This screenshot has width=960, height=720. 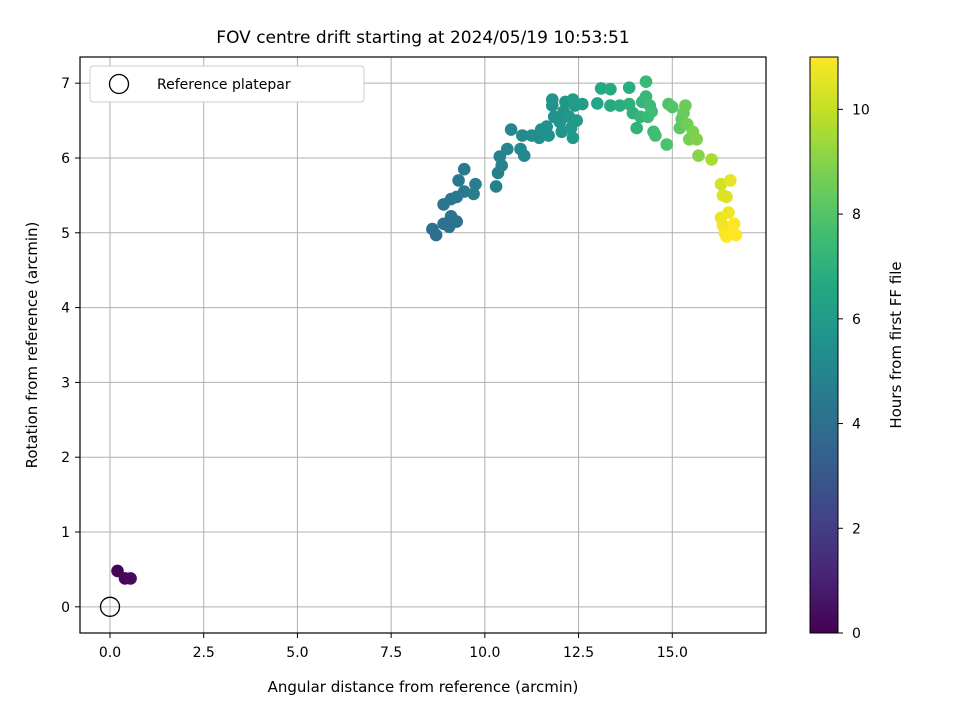 What do you see at coordinates (861, 110) in the screenshot?
I see `colorbar-tick-label: 10` at bounding box center [861, 110].